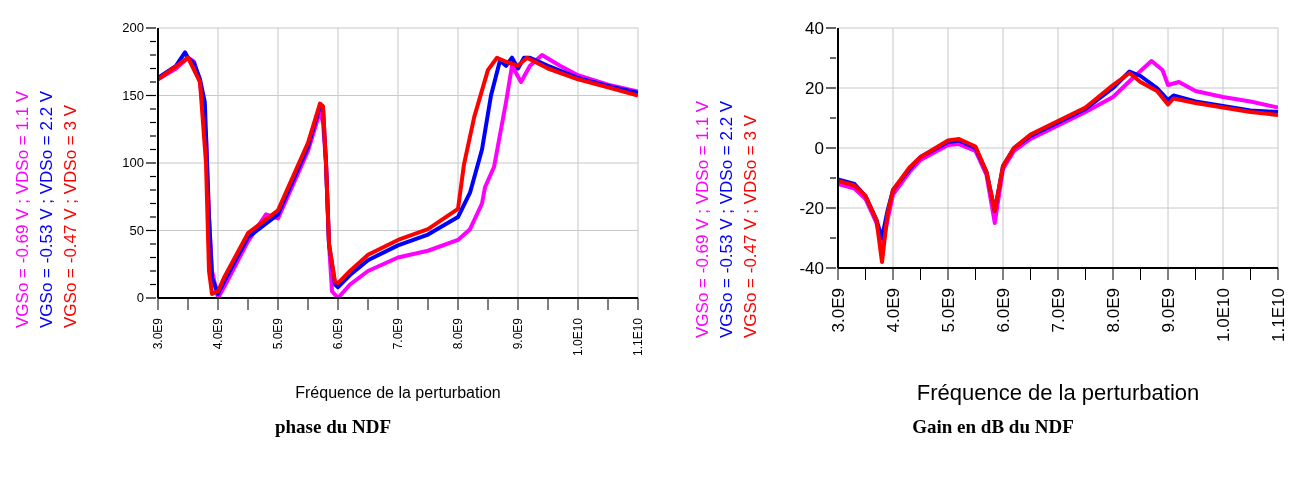  What do you see at coordinates (811, 268) in the screenshot?
I see `y-tick-label: -40` at bounding box center [811, 268].